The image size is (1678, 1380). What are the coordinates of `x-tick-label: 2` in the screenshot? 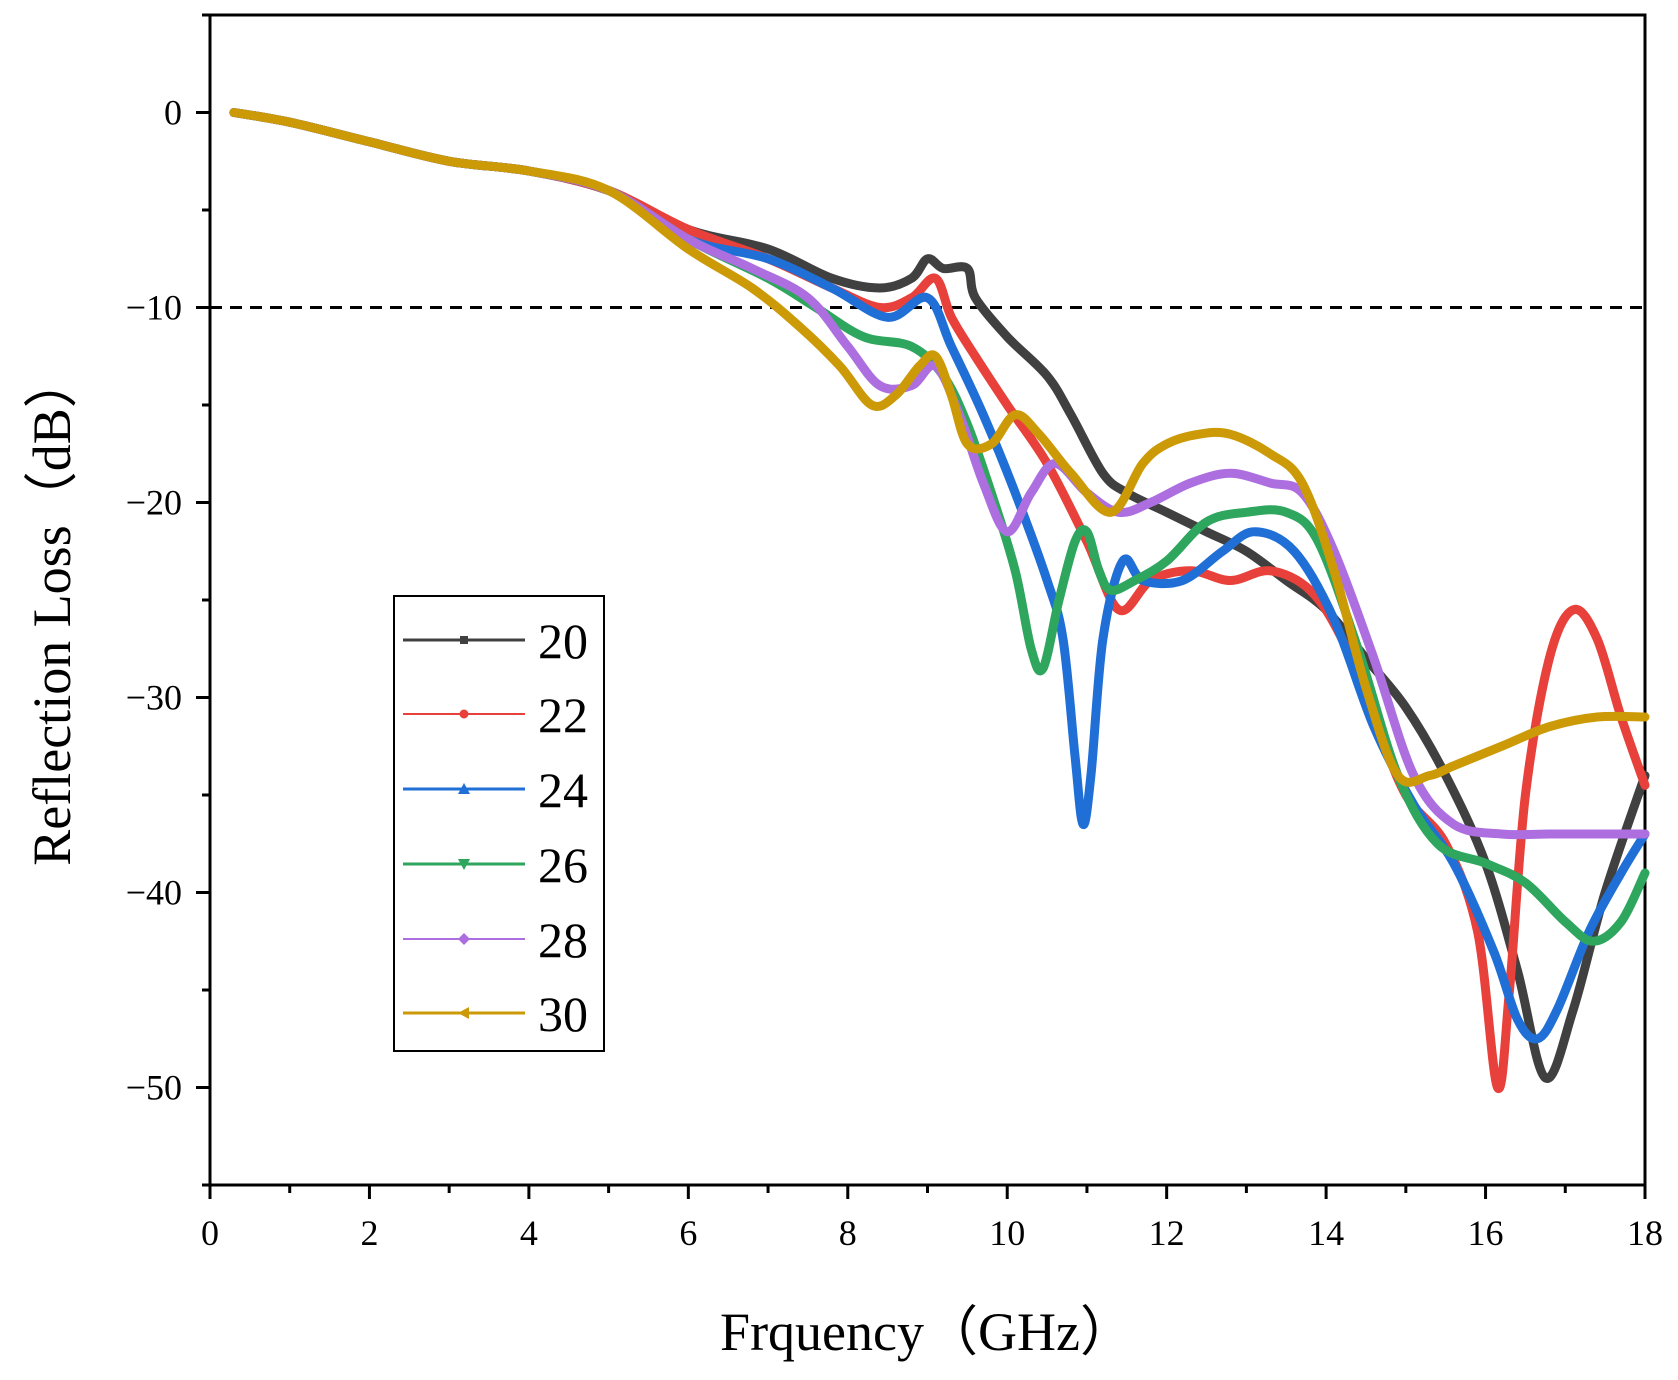 It's located at (369, 1233).